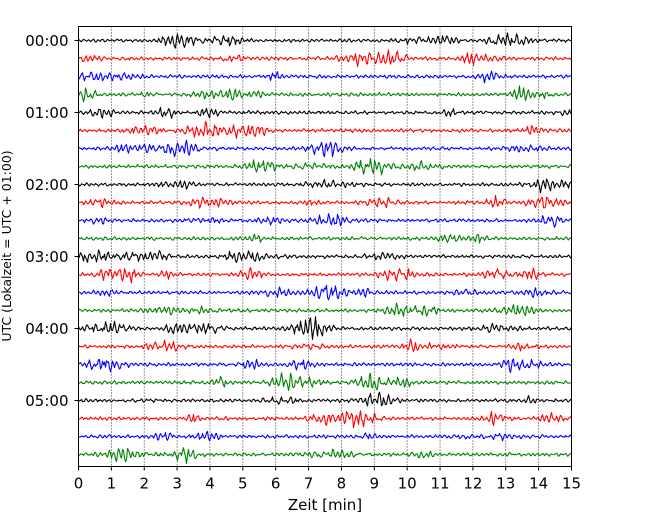 This screenshot has width=650, height=520. I want to click on x-tick-label: 1, so click(112, 484).